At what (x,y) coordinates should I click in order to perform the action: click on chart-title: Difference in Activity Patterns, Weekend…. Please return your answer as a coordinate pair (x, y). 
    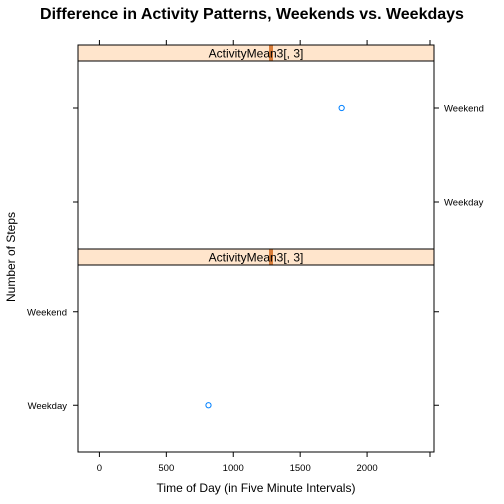
    Looking at the image, I should click on (252, 14).